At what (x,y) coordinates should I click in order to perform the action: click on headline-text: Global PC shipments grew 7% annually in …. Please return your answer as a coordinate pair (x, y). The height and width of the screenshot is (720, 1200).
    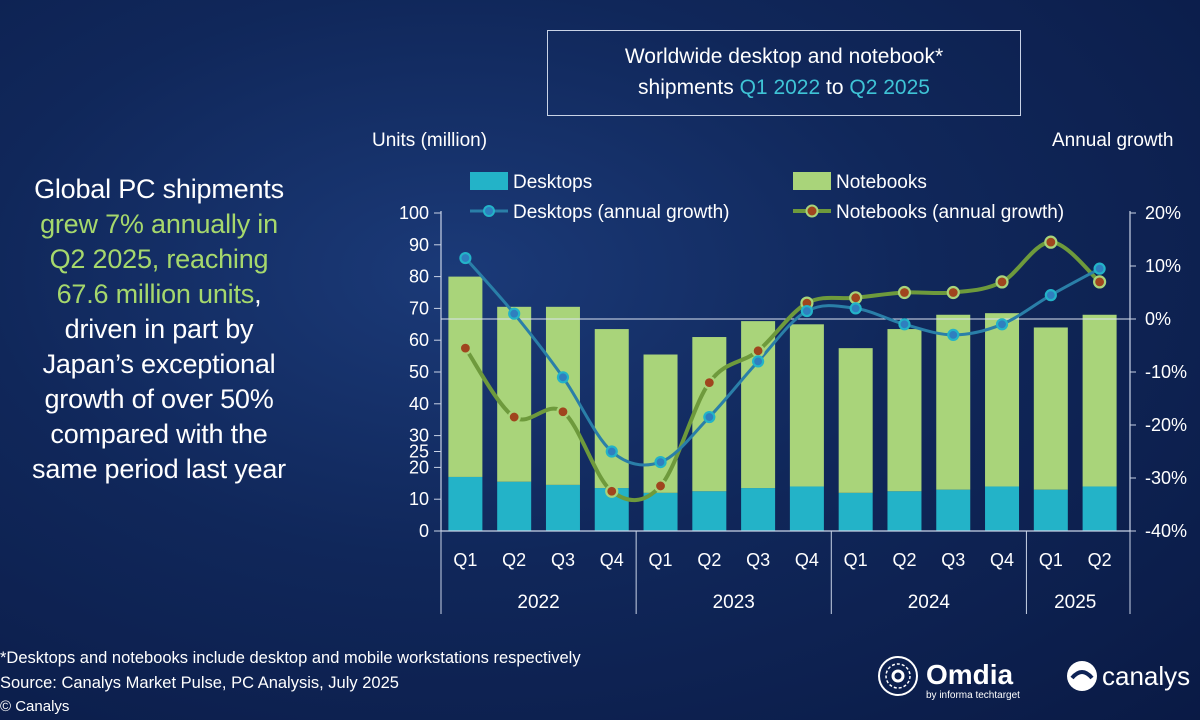
    Looking at the image, I should click on (159, 329).